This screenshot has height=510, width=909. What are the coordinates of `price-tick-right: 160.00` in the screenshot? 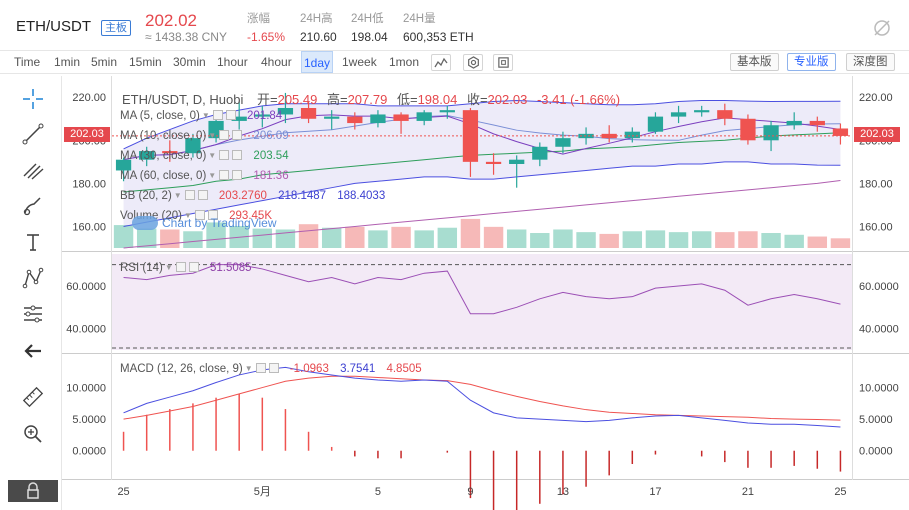 It's located at (876, 227).